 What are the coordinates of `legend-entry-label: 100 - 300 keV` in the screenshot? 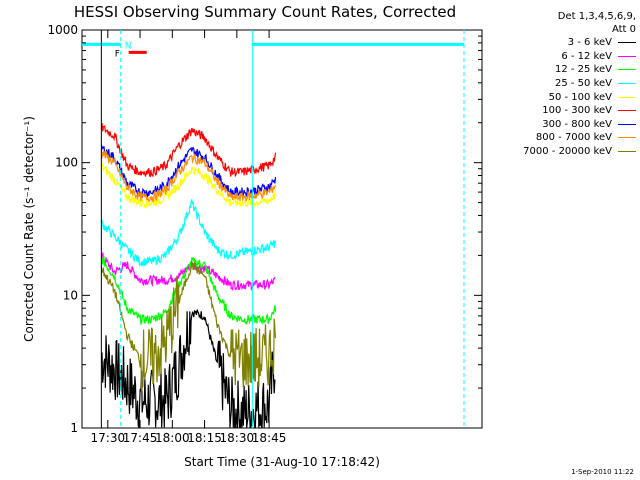 It's located at (577, 111).